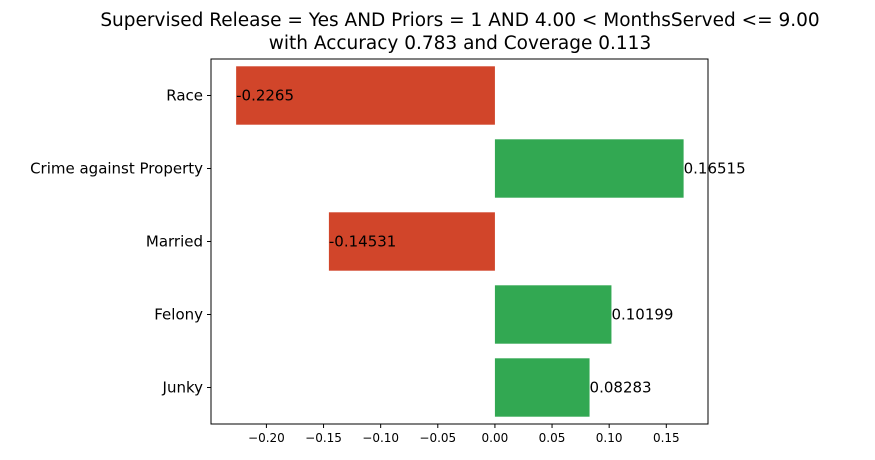 The width and height of the screenshot is (875, 460). What do you see at coordinates (266, 438) in the screenshot?
I see `x-tick-label-0: −0.20` at bounding box center [266, 438].